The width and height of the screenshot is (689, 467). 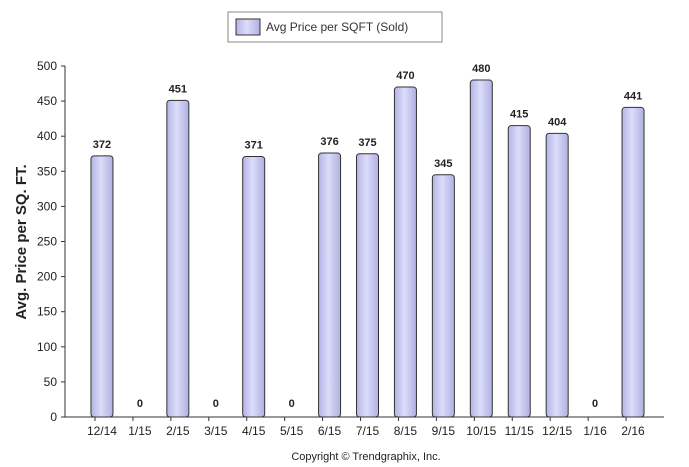 I want to click on data-label: 376, so click(x=329, y=142).